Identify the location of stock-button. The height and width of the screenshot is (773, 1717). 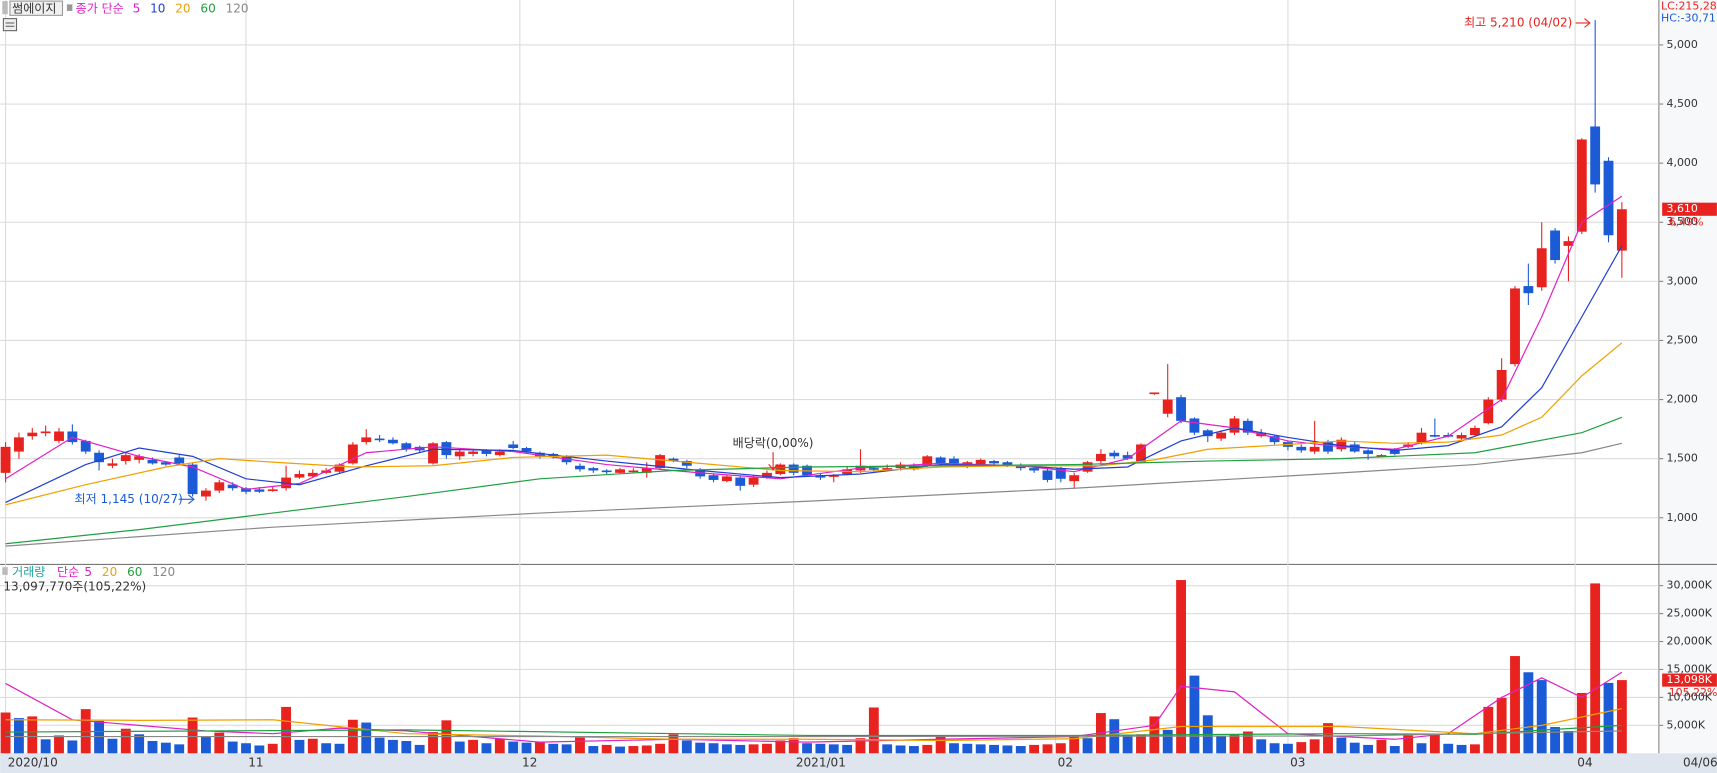
(36, 8).